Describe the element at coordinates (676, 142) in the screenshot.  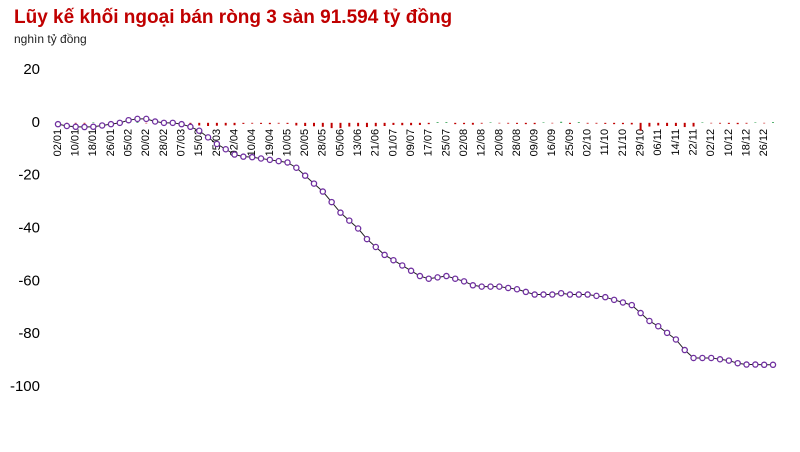
I see `x-tick-label: 14/11` at that location.